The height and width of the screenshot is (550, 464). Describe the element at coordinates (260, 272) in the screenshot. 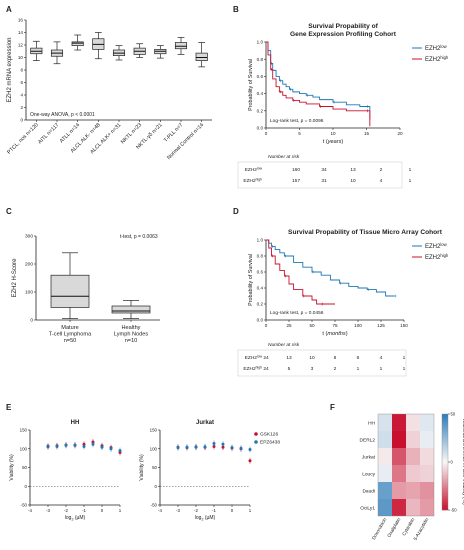

I see `y-tick-label: 0.6` at that location.